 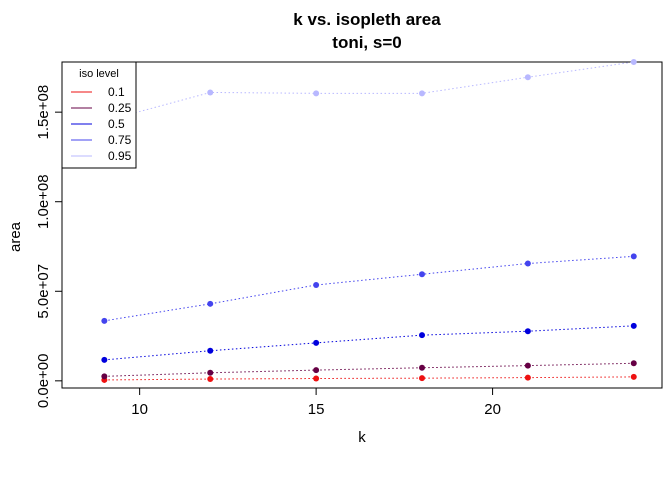 I want to click on x-axis-label: k, so click(x=362, y=437).